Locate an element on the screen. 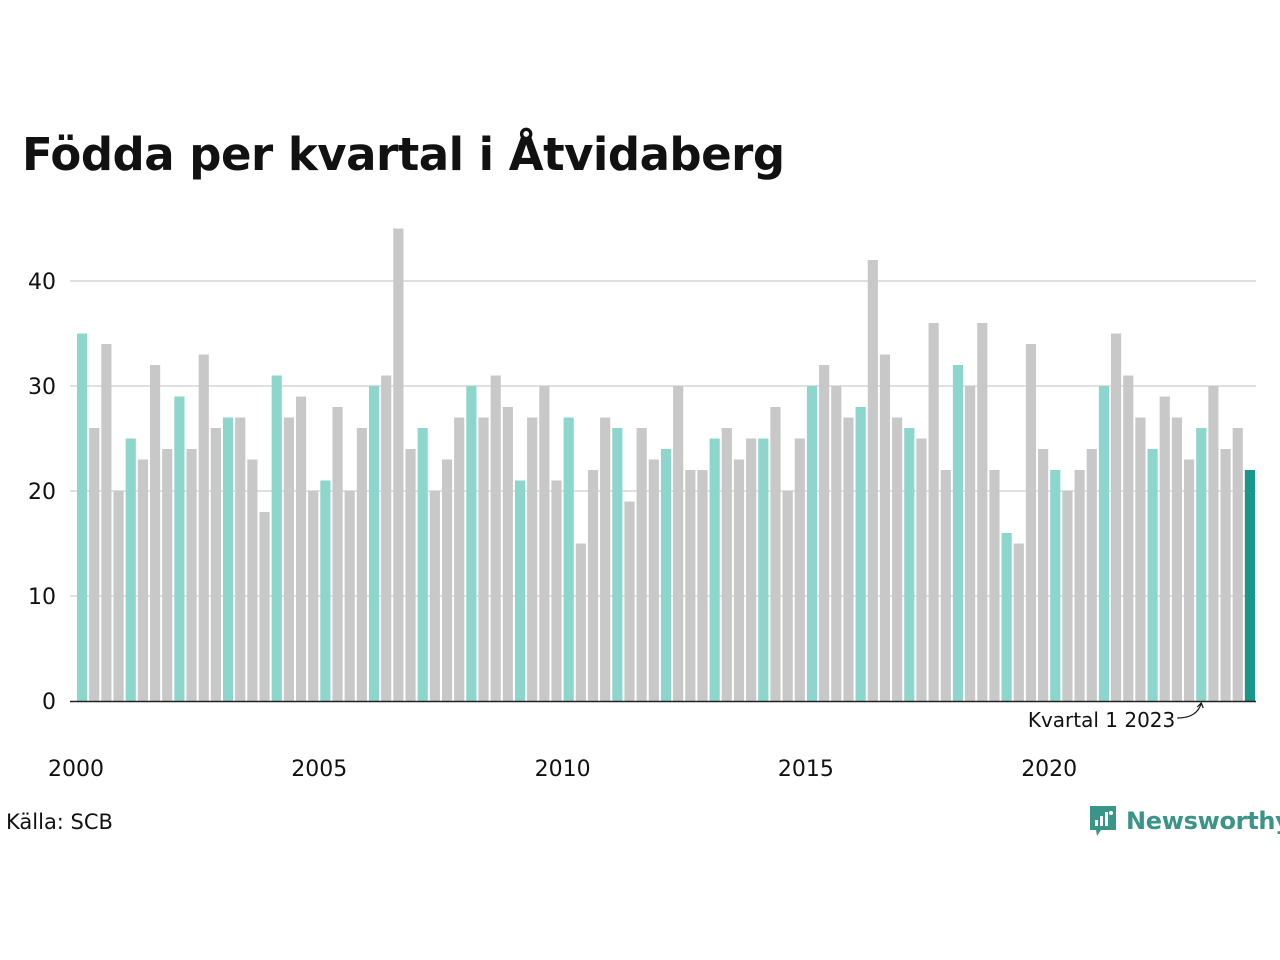 The height and width of the screenshot is (960, 1280). brand: Newsworthy is located at coordinates (1184, 821).